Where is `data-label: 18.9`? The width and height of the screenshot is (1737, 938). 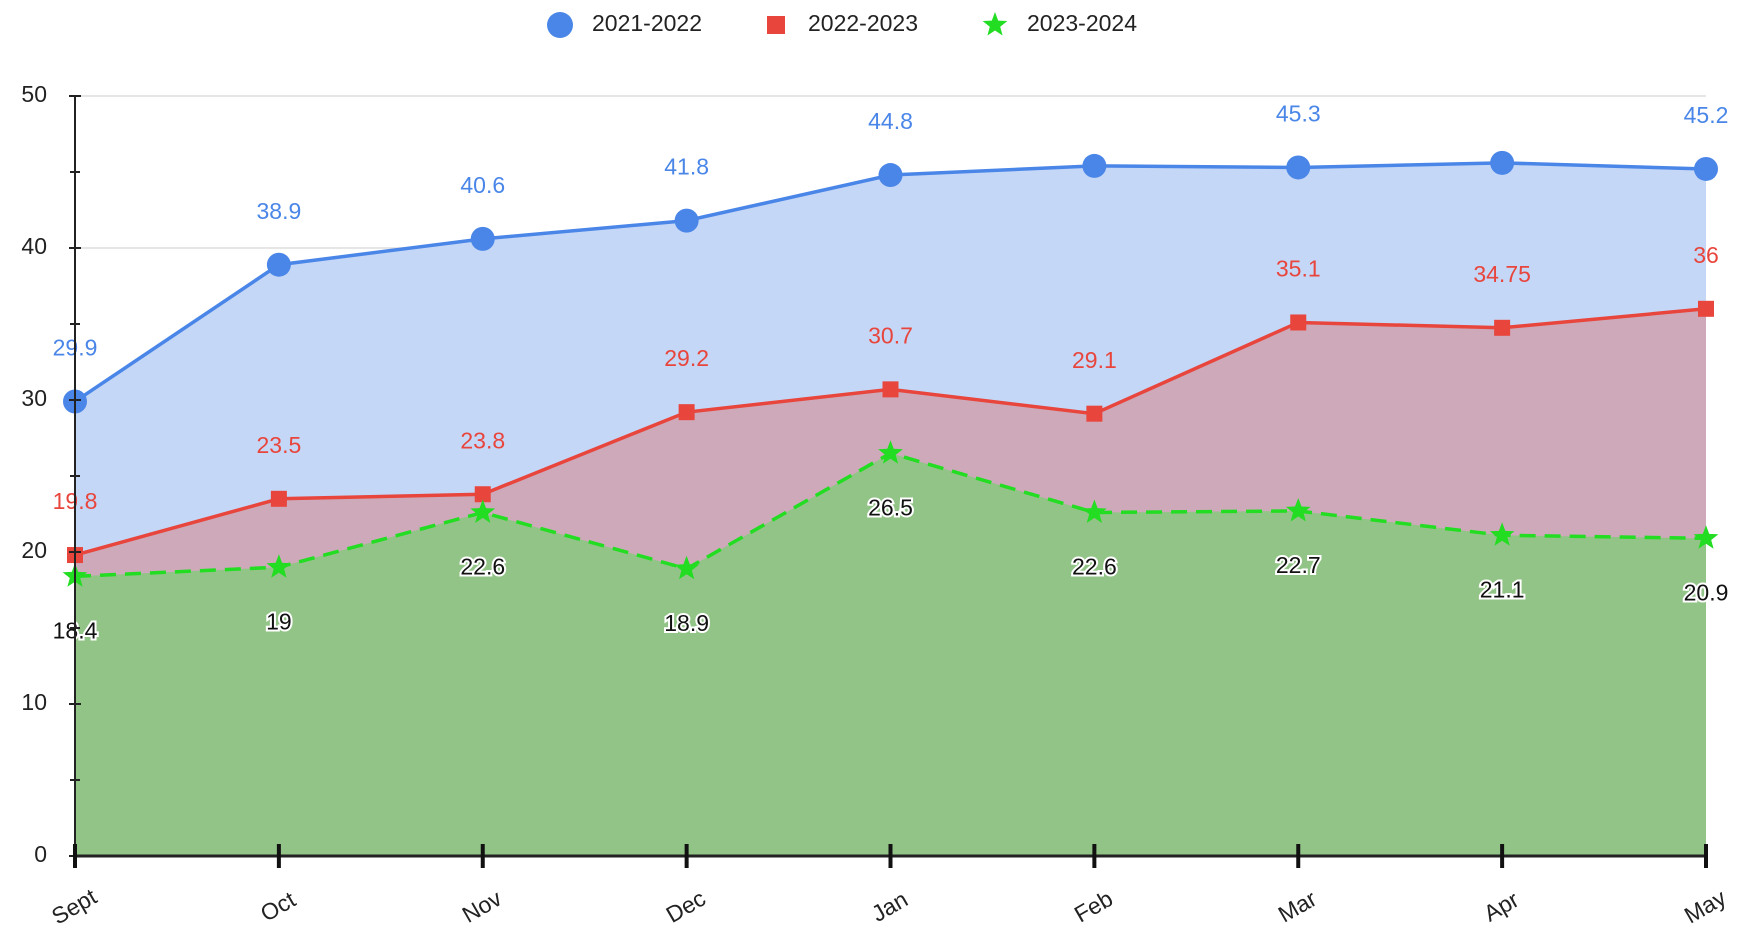 data-label: 18.9 is located at coordinates (686, 623).